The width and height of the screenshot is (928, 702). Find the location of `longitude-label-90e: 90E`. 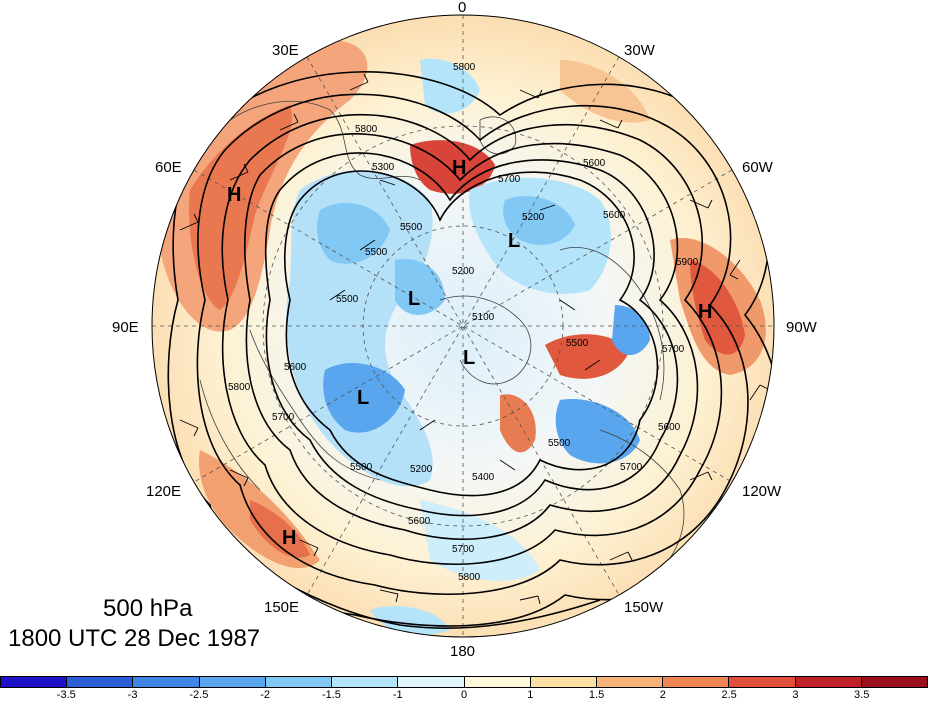

longitude-label-90e: 90E is located at coordinates (125, 327).